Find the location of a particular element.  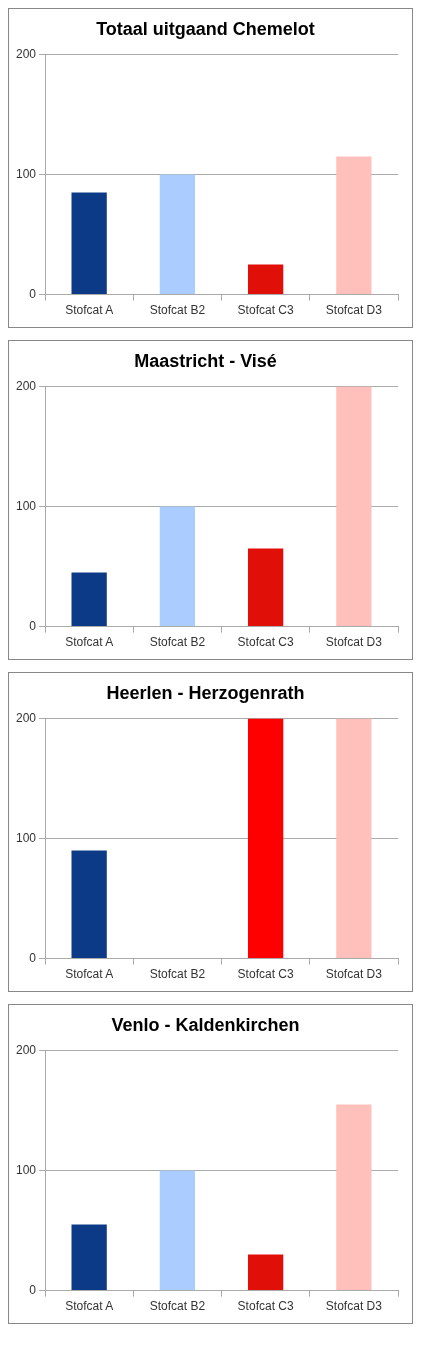

chart-title: Totaal uitgaand Chemelot is located at coordinates (205, 28).